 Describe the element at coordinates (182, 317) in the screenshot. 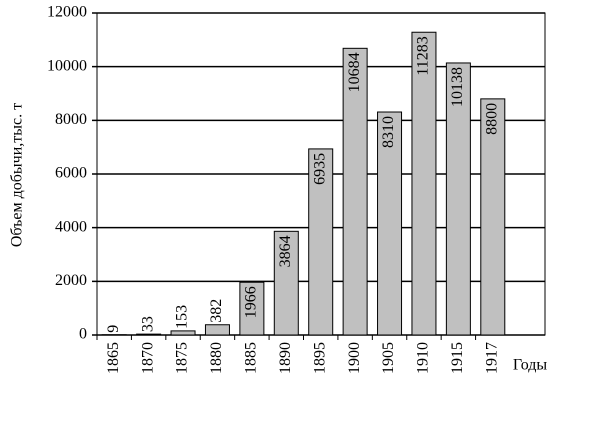

I see `value-label: 153` at that location.